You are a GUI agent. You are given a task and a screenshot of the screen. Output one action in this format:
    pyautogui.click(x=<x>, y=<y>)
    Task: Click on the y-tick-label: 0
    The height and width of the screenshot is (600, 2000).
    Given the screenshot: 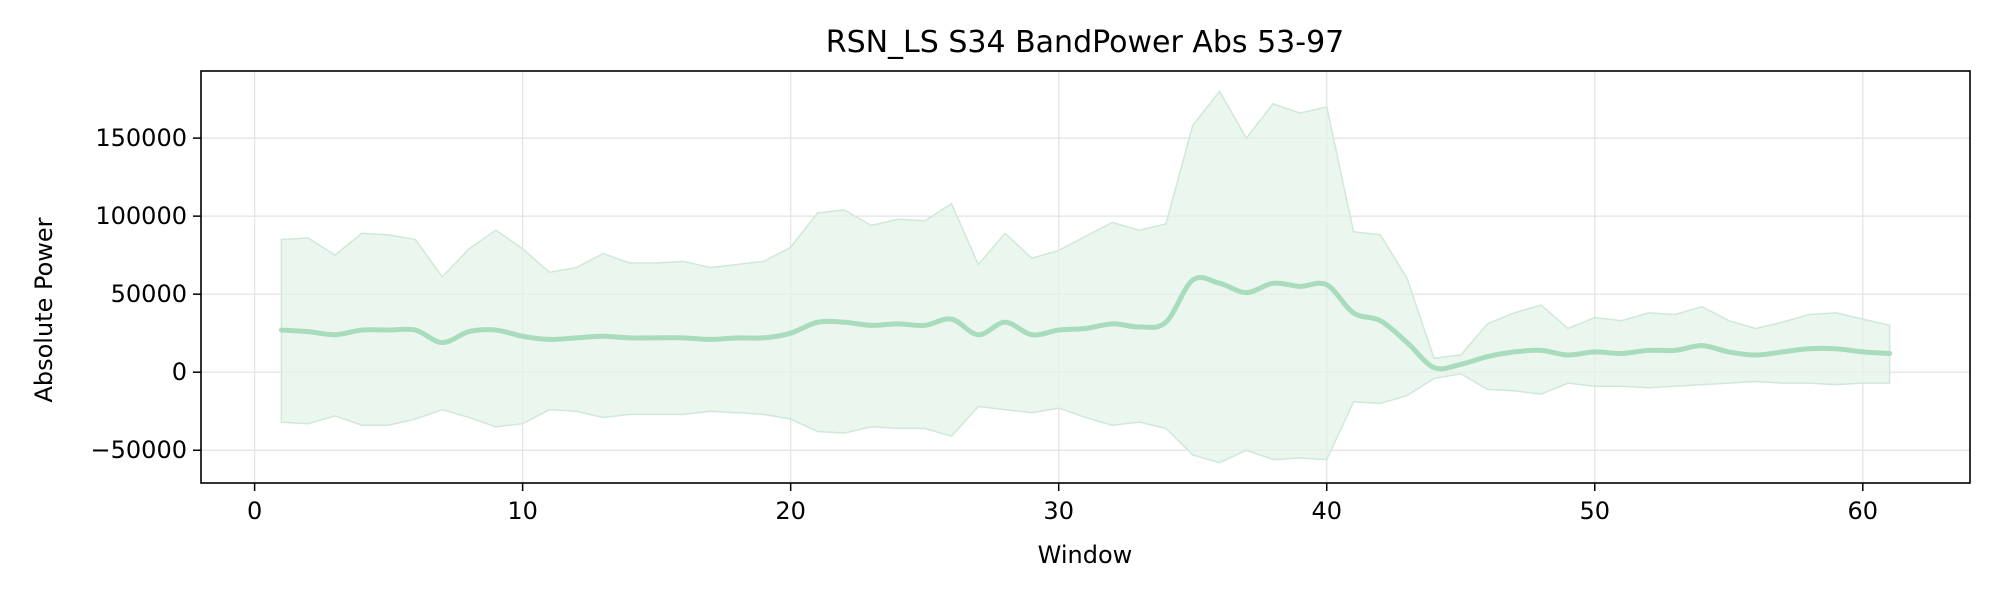 What is the action you would take?
    pyautogui.click(x=179, y=372)
    